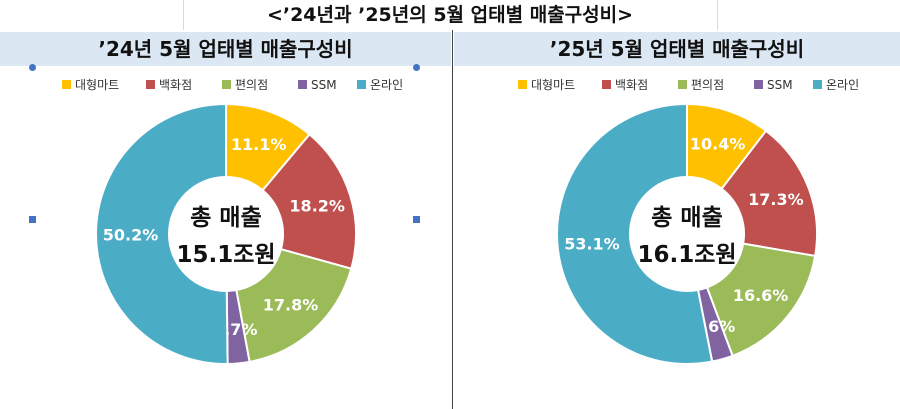  I want to click on data-label-convenience-store: 16.6%, so click(761, 295).